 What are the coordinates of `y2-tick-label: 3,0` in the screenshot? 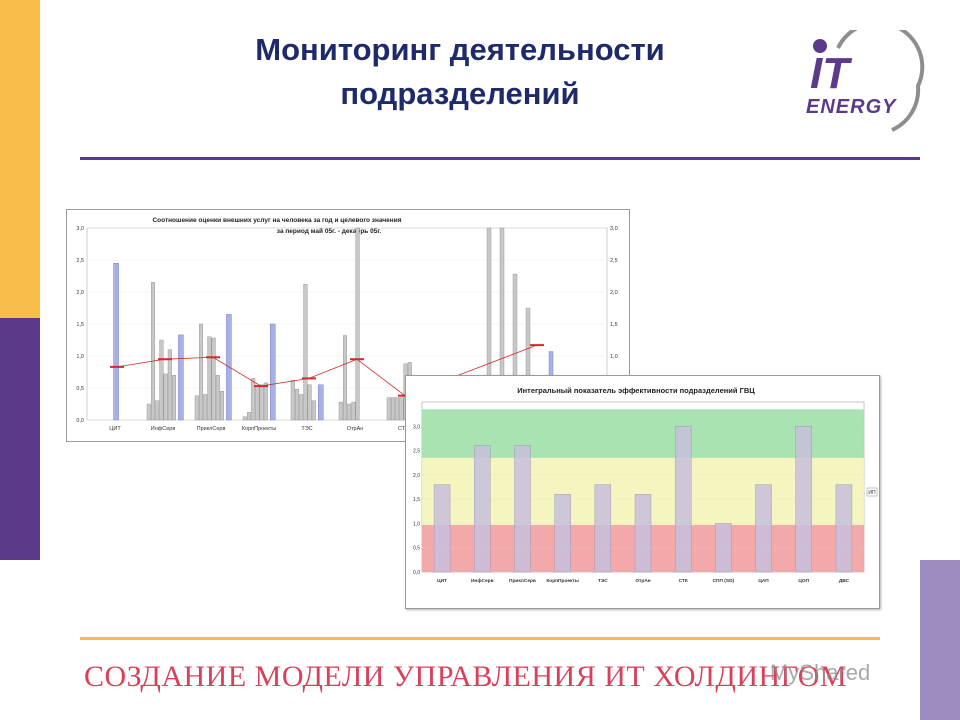 It's located at (614, 229).